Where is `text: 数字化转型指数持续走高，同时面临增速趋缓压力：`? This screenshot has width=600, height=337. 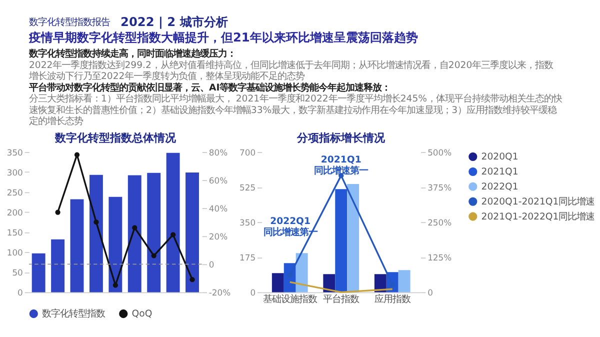
text: 数字化转型指数持续走高，同时面临增速趋缓压力： is located at coordinates (132, 54).